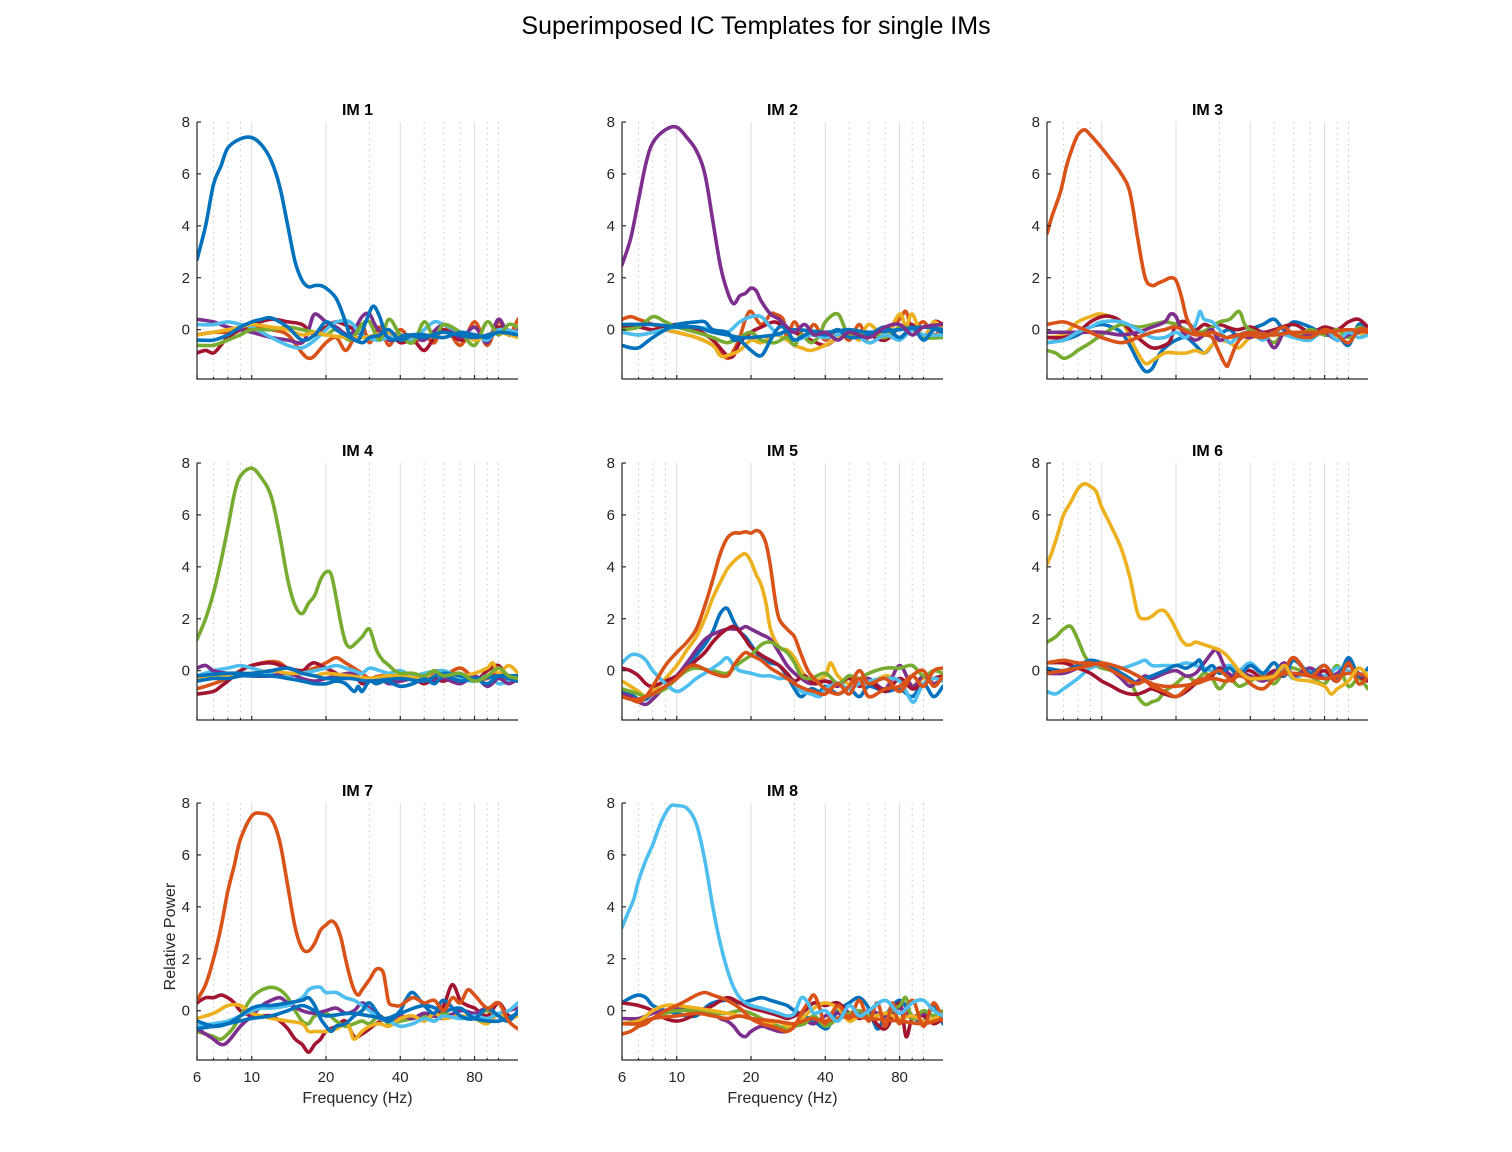 The height and width of the screenshot is (1152, 1512). What do you see at coordinates (357, 791) in the screenshot?
I see `subplot-title: IM 7` at bounding box center [357, 791].